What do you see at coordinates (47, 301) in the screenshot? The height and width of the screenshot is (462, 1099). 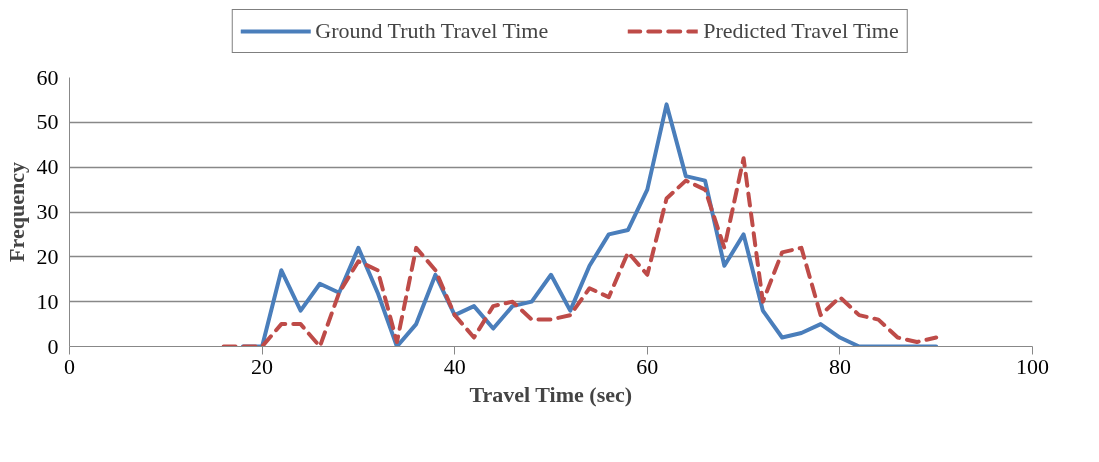 I see `y-tick-label: 10` at bounding box center [47, 301].